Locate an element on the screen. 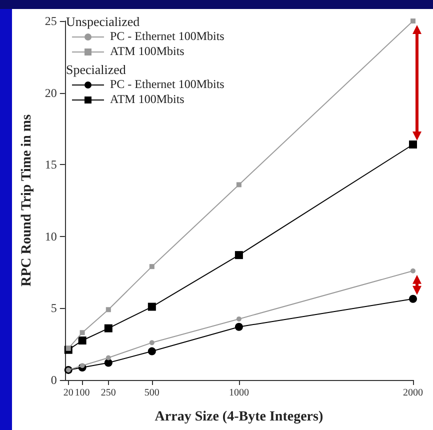 The height and width of the screenshot is (430, 433). x-tick-label: 250 is located at coordinates (108, 393).